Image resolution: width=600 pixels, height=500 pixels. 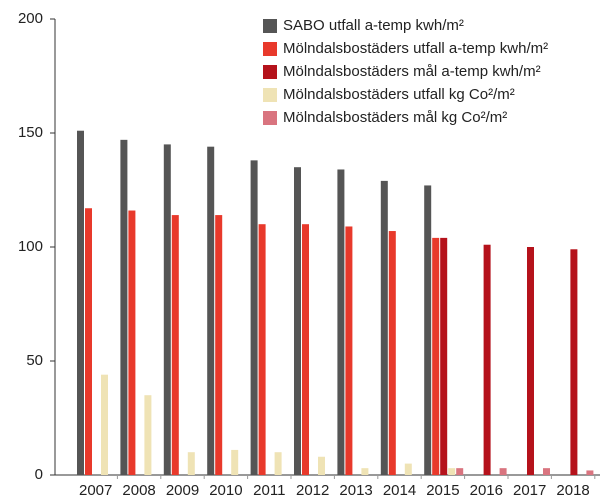 What do you see at coordinates (95, 490) in the screenshot?
I see `x-tick-label: 2007` at bounding box center [95, 490].